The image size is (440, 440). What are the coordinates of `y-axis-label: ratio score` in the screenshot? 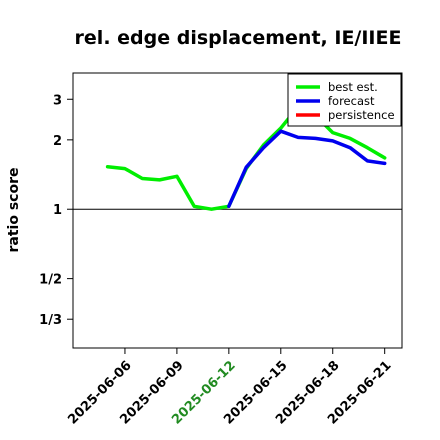 It's located at (14, 210).